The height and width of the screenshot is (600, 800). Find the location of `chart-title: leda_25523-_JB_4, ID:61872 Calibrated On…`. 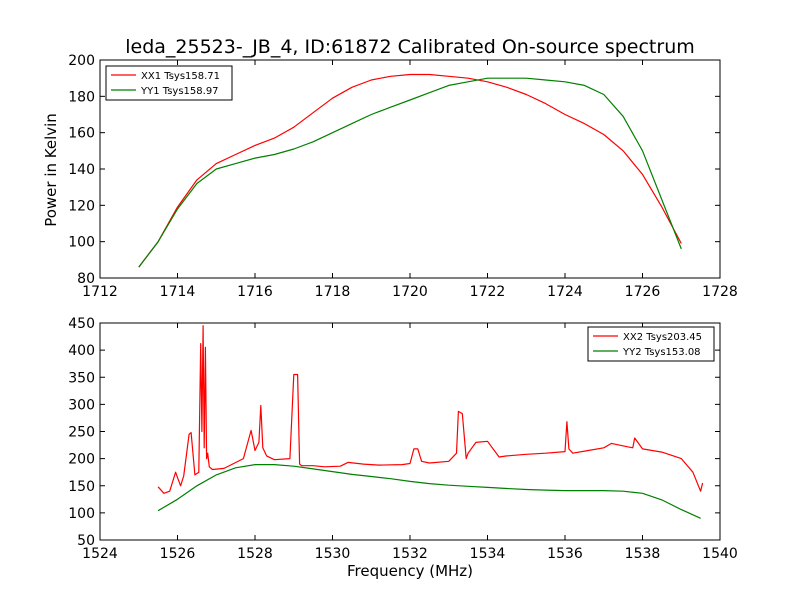

chart-title: leda_25523-_JB_4, ID:61872 Calibrated On… is located at coordinates (410, 47).